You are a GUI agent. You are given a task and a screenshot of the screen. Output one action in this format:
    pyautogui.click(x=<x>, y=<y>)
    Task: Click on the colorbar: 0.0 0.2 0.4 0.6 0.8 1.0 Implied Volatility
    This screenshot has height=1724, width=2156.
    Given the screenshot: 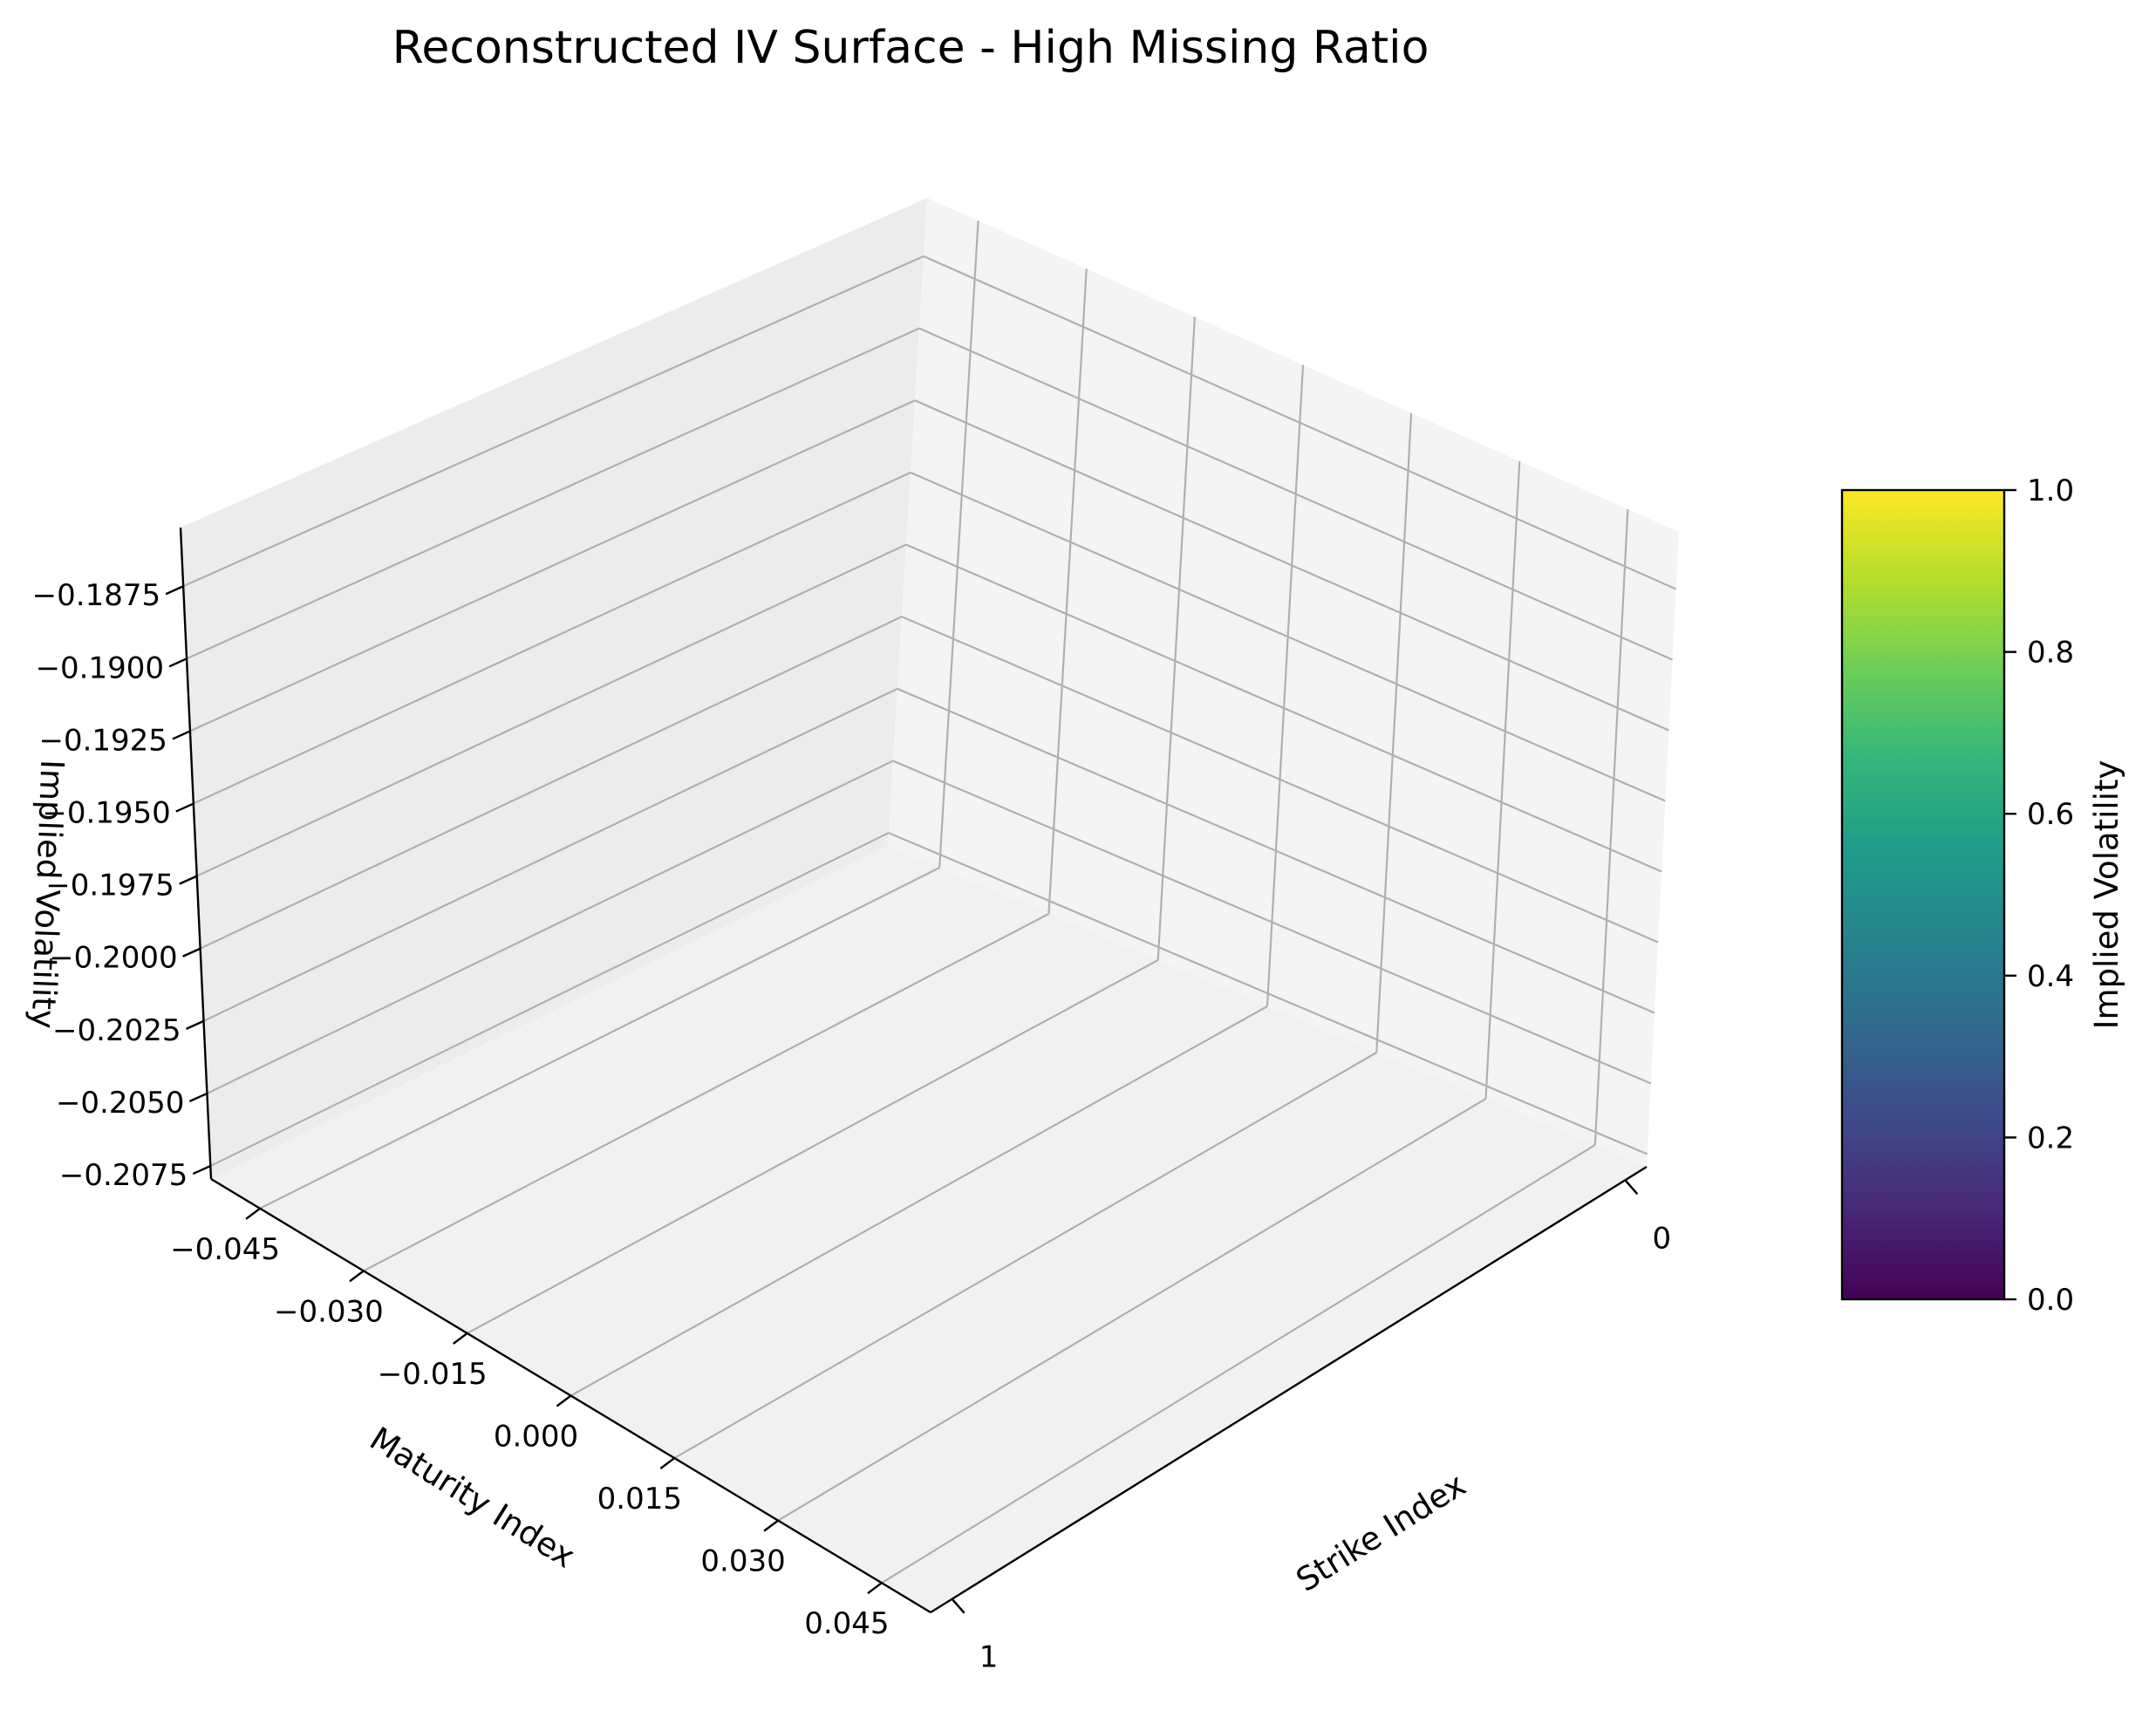 What is the action you would take?
    pyautogui.click(x=1983, y=896)
    